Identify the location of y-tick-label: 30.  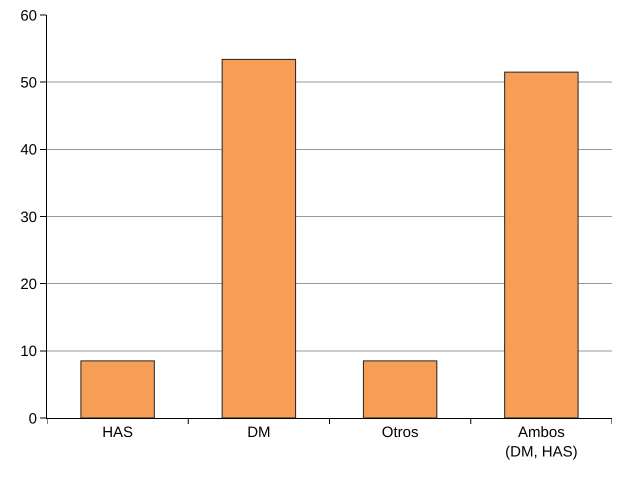
(28, 217).